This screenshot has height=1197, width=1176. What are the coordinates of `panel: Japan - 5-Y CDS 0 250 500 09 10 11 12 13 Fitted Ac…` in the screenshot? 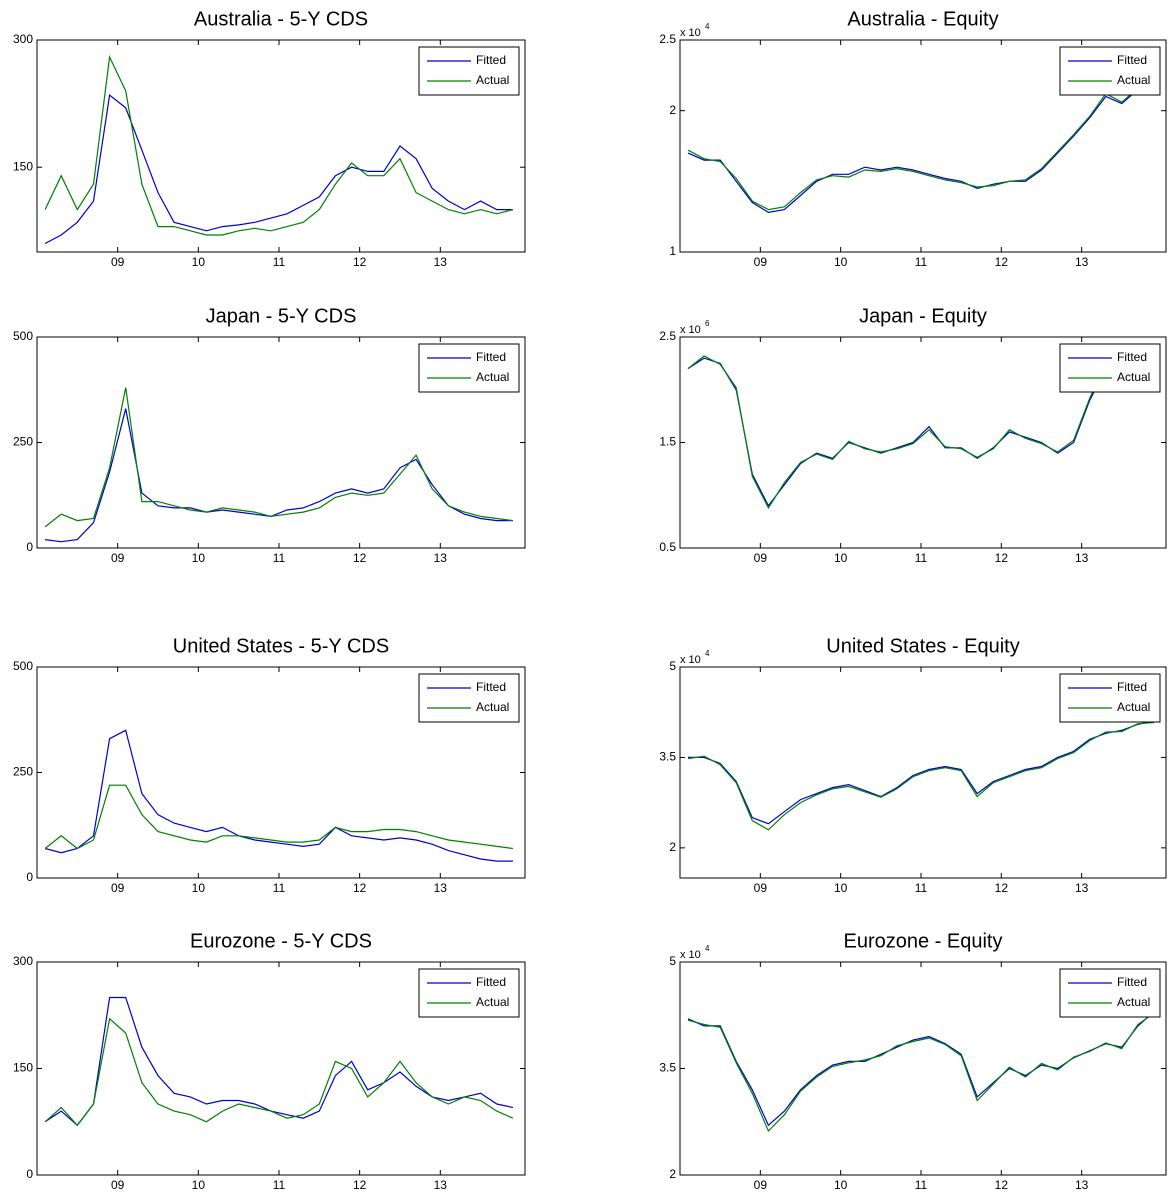 It's located at (269, 435).